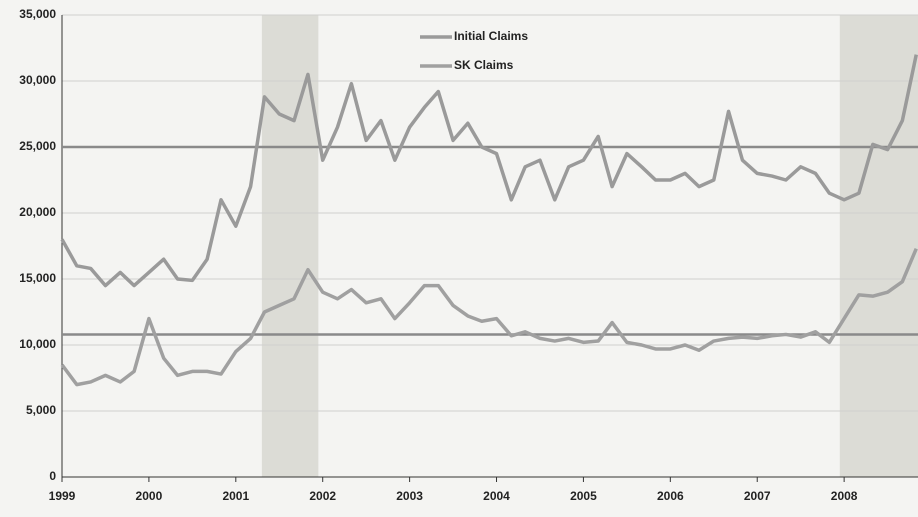 This screenshot has height=517, width=918. Describe the element at coordinates (583, 496) in the screenshot. I see `x-tick-label: 2005` at that location.